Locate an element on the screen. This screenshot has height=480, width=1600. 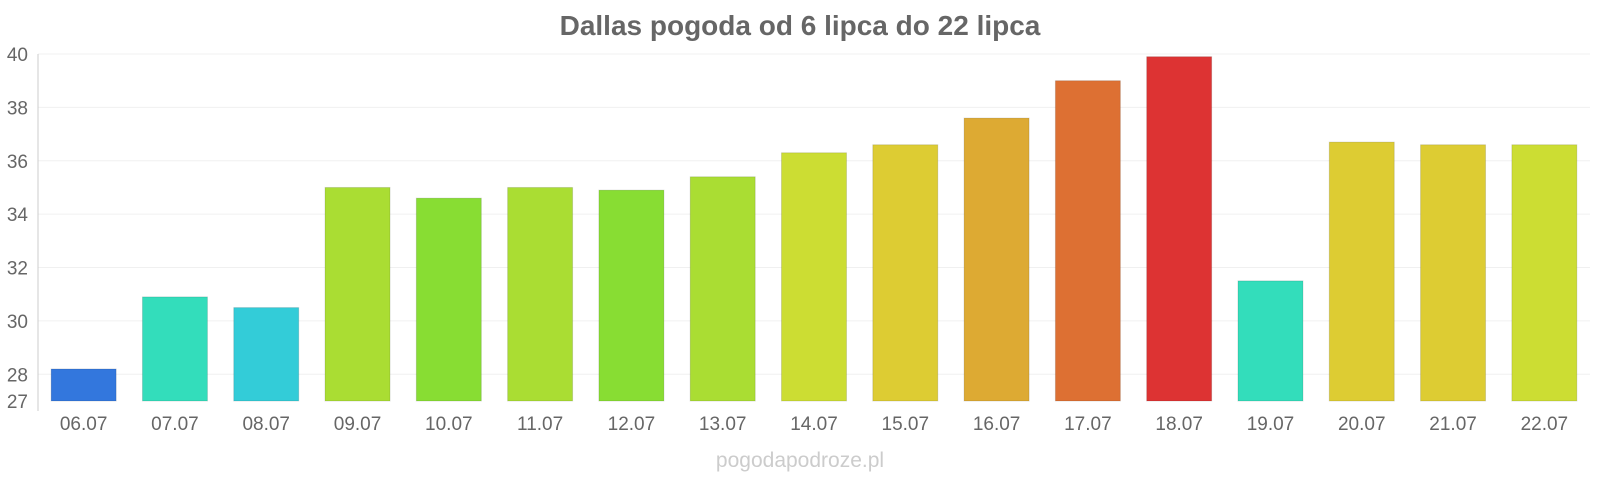
x-tick-label: 08.07 is located at coordinates (266, 424).